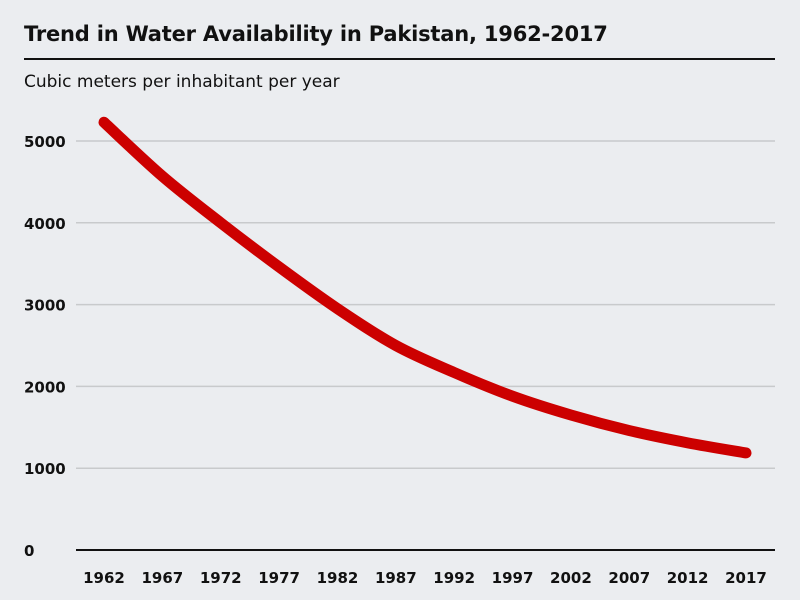 This screenshot has height=600, width=800. Describe the element at coordinates (746, 578) in the screenshot. I see `x-tick-label: 2017` at that location.